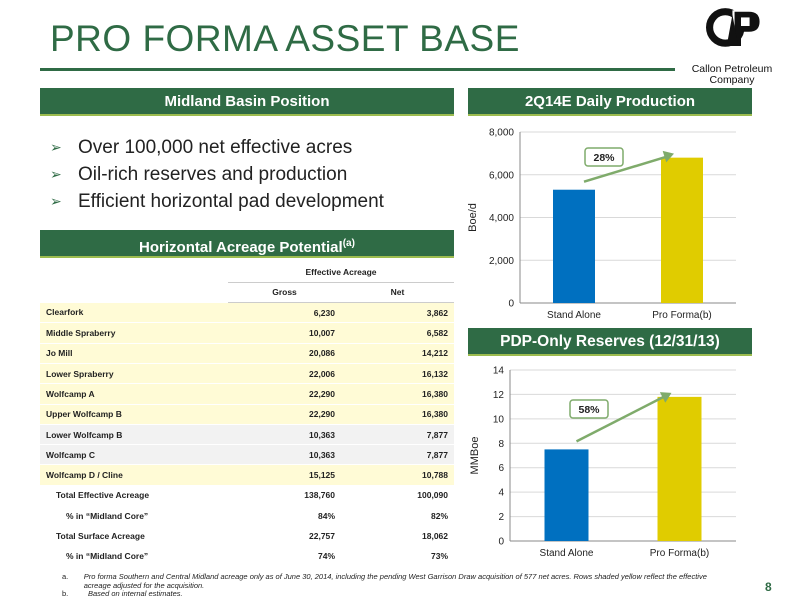 Image resolution: width=800 pixels, height=600 pixels. Describe the element at coordinates (501, 493) in the screenshot. I see `y-tick-label: 4` at that location.